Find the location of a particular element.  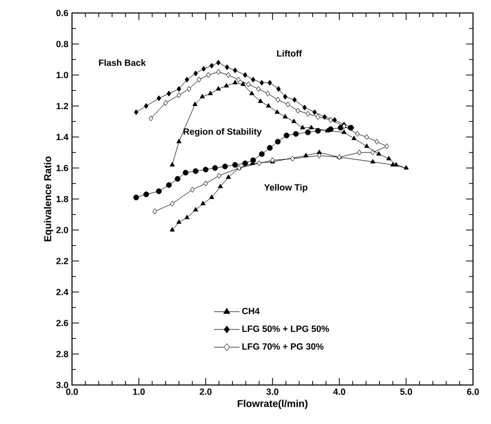

legend-label: LFG 50% + LPG 50% is located at coordinates (285, 329).